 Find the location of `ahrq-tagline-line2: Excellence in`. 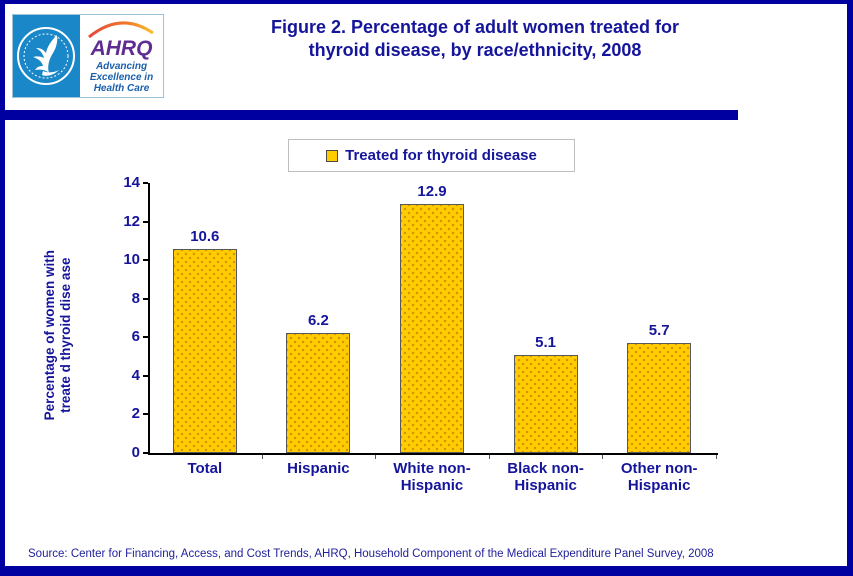

ahrq-tagline-line2: Excellence in is located at coordinates (121, 77).